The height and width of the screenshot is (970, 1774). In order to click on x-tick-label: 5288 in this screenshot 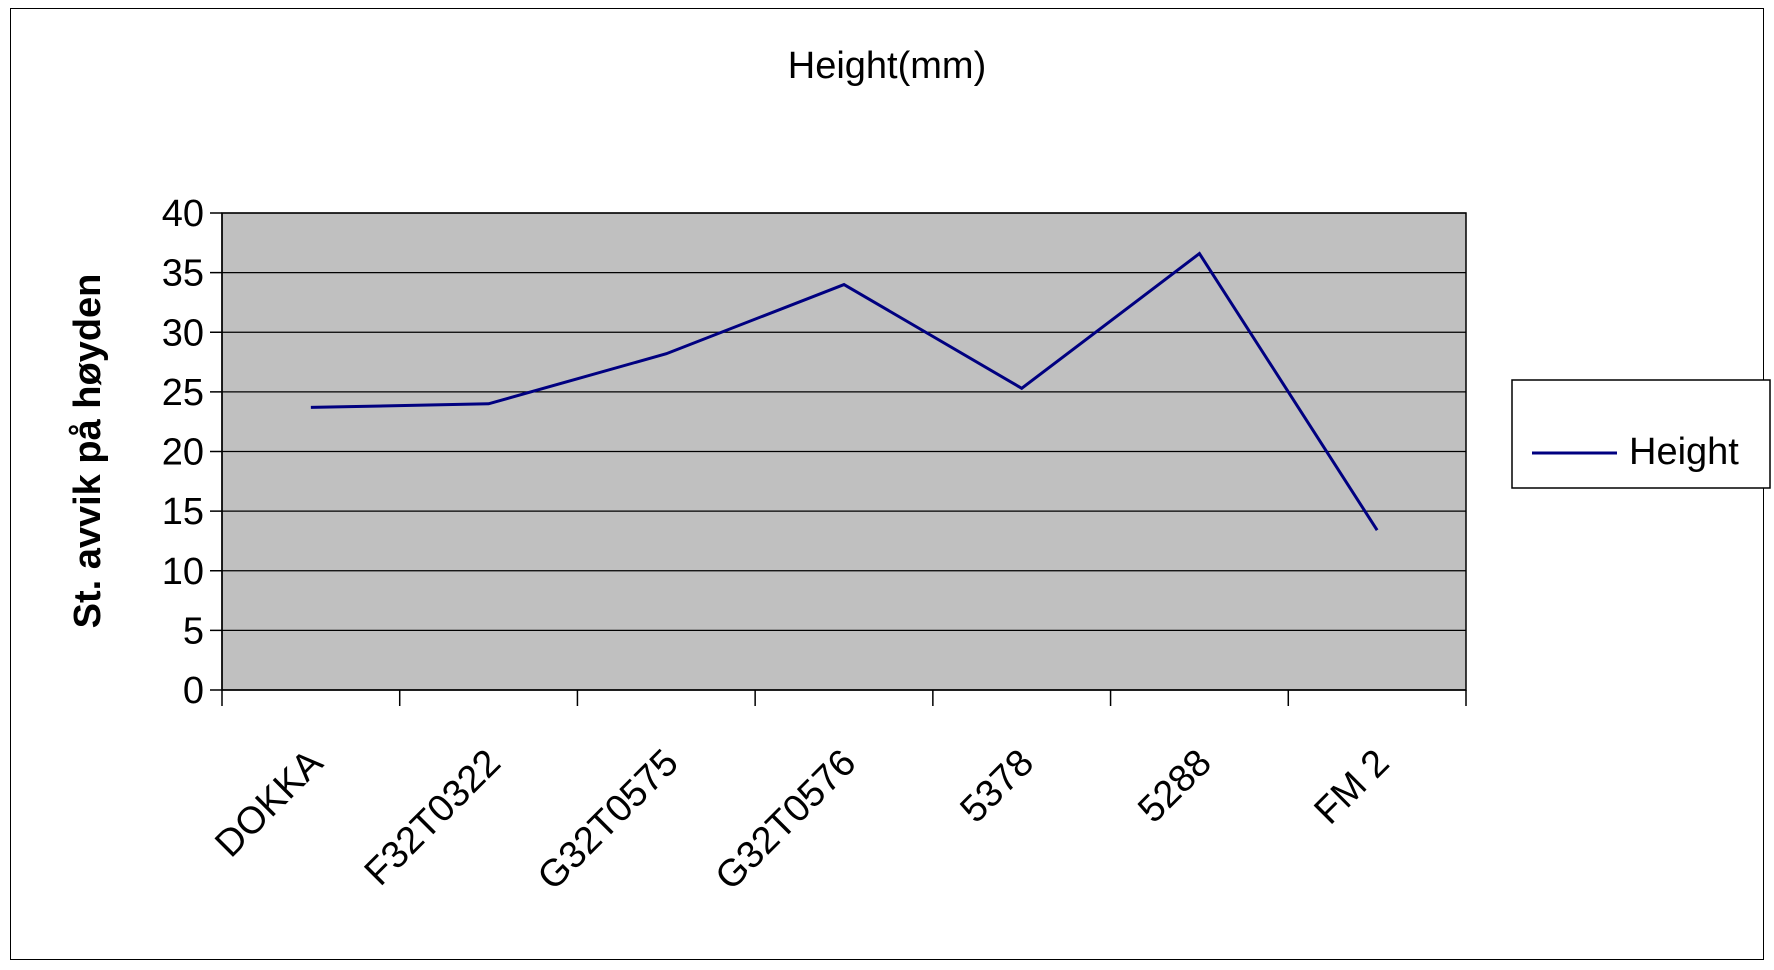, I will do `click(1174, 786)`.